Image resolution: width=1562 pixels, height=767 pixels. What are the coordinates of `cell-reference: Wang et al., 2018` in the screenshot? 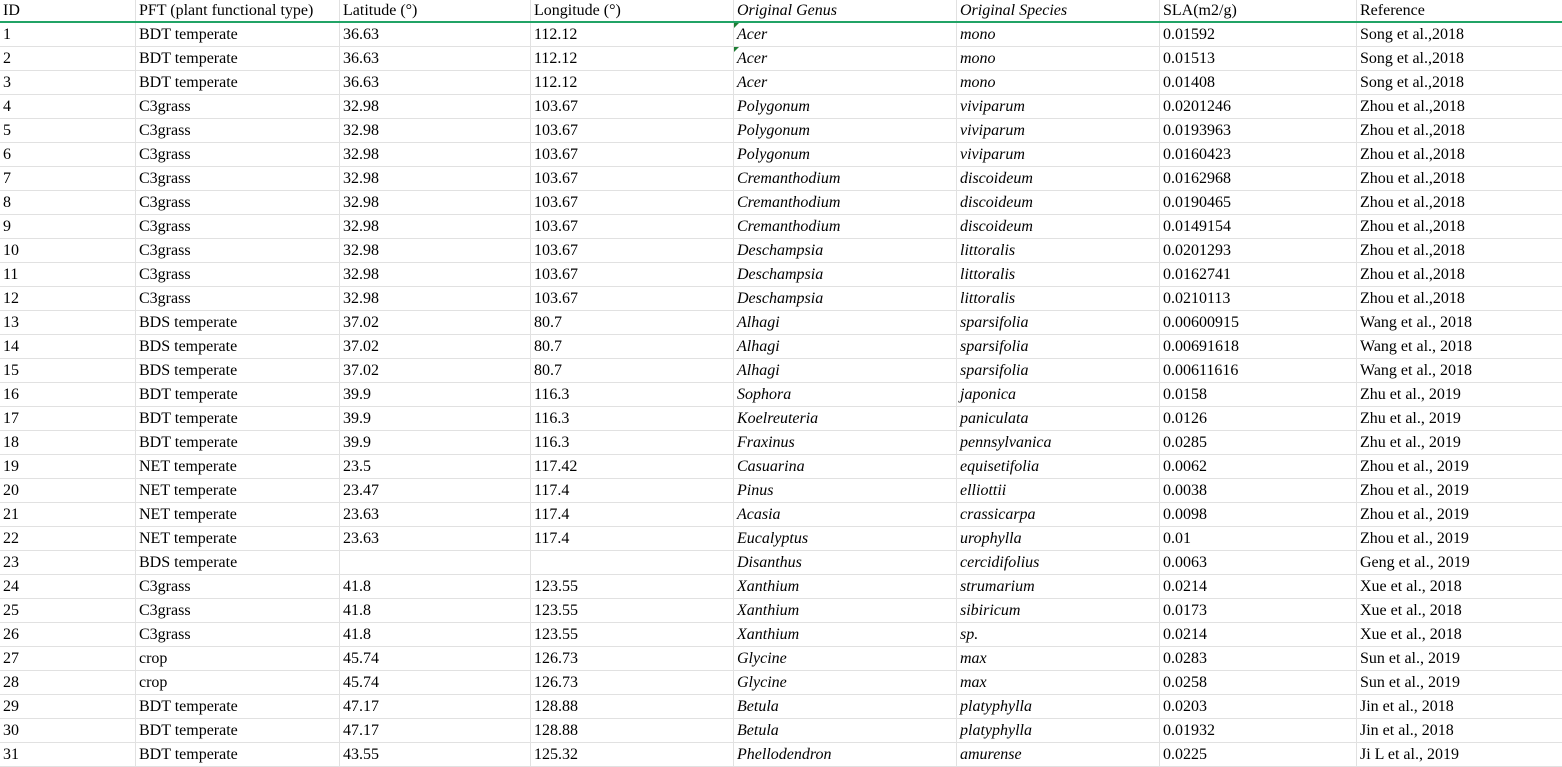 It's located at (1459, 370).